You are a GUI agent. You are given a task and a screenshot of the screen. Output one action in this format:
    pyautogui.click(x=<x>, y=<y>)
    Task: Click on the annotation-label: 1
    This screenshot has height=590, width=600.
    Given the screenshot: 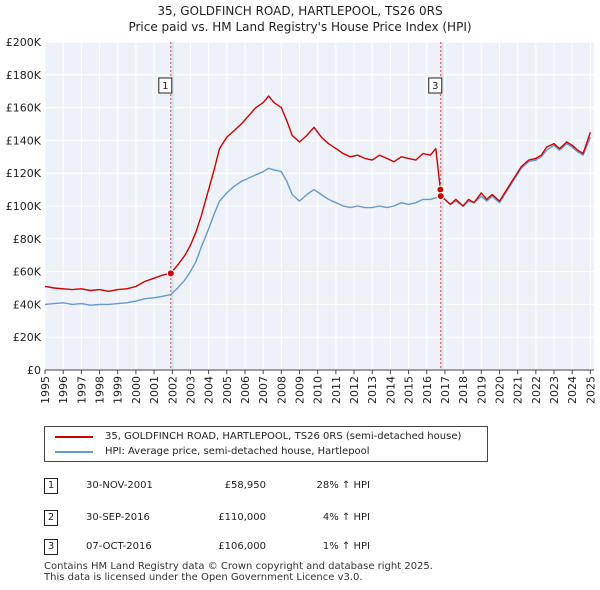 What is the action you would take?
    pyautogui.click(x=165, y=86)
    